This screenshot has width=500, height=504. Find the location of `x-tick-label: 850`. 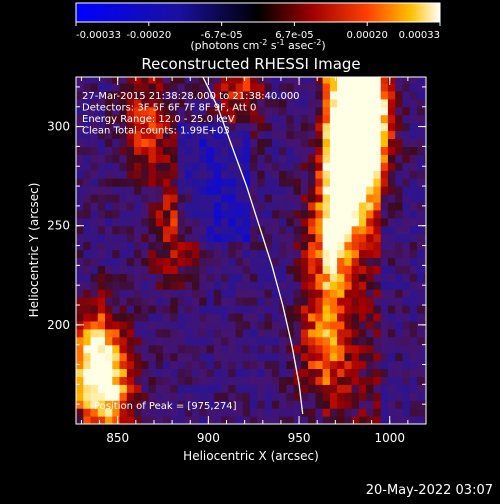

x-tick-label: 850 is located at coordinates (117, 438).